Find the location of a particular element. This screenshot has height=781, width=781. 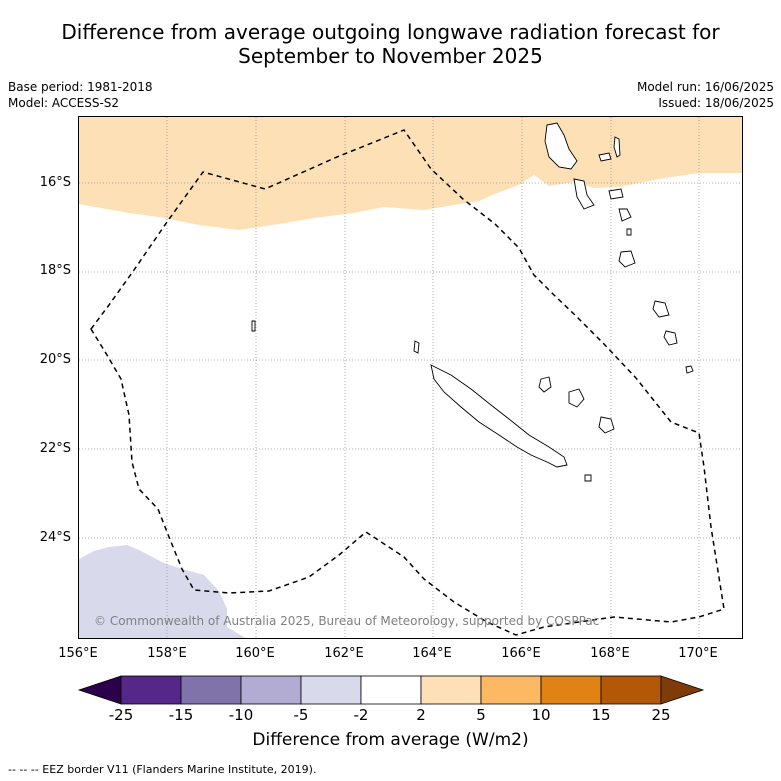

colorbar is located at coordinates (391, 690).